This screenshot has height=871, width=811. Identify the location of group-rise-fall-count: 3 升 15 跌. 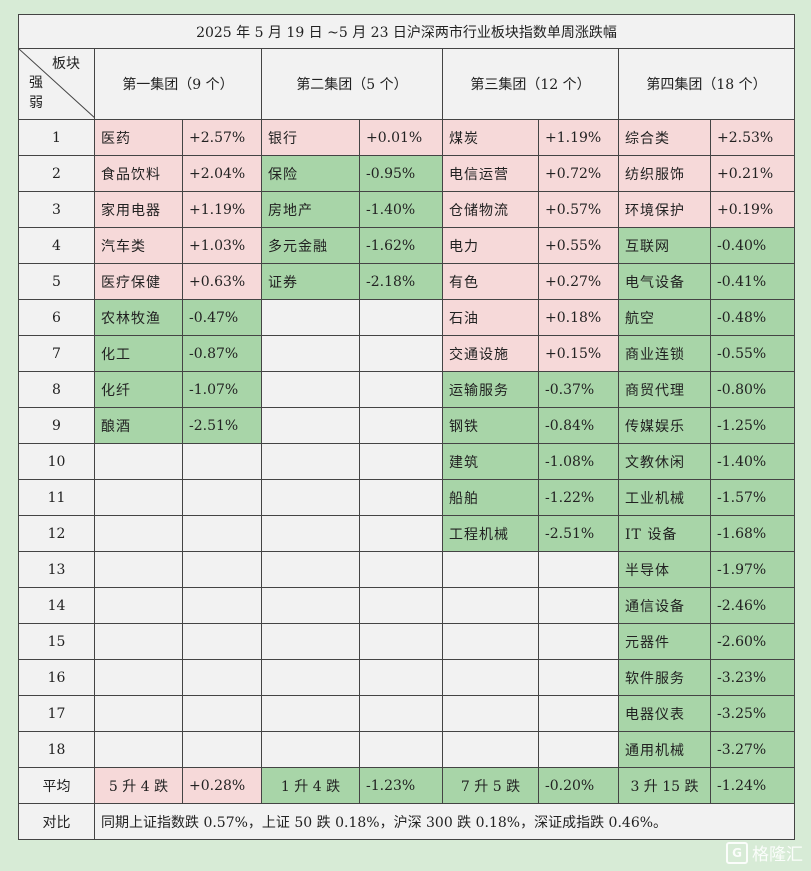
(664, 785).